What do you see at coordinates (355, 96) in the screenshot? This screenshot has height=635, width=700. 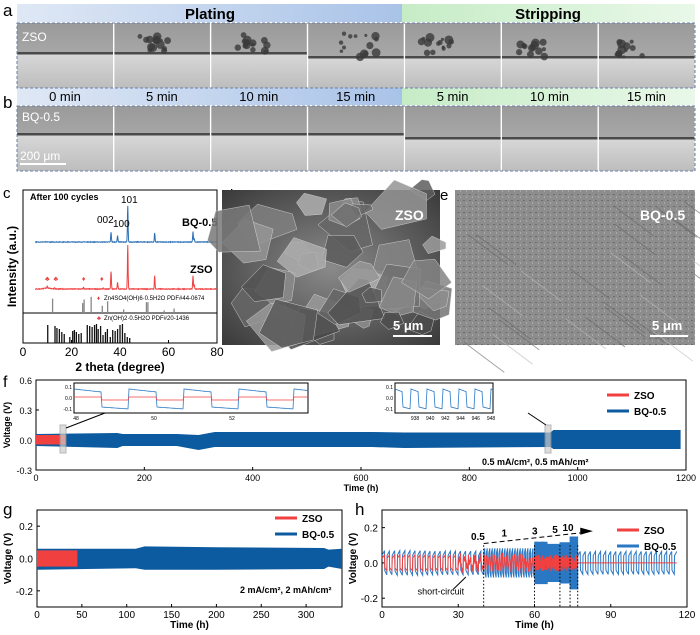 I see `time-label: 15 min` at bounding box center [355, 96].